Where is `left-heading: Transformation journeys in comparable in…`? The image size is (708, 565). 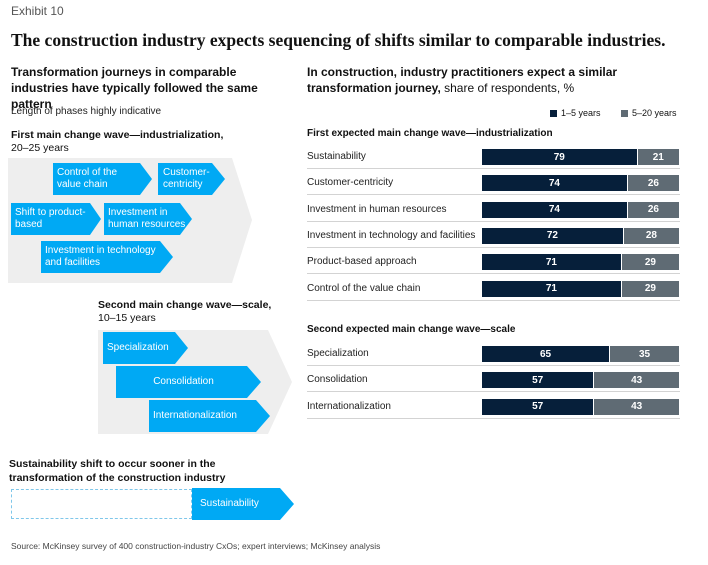 left-heading: Transformation journeys in comparable in… is located at coordinates (134, 88).